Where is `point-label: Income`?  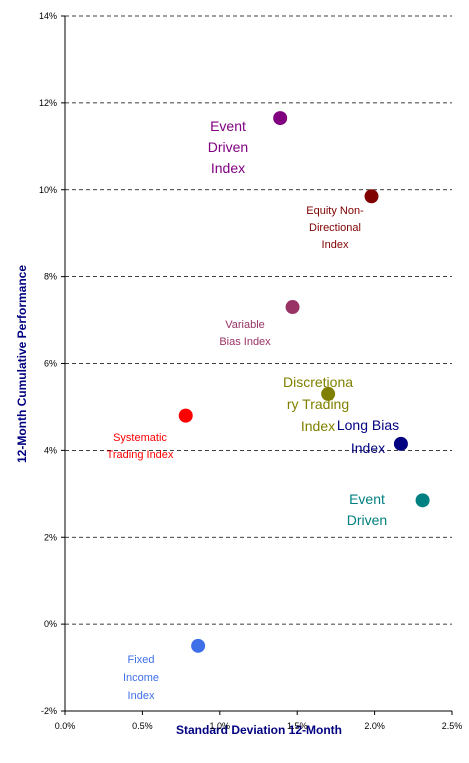
point-label: Income is located at coordinates (141, 678).